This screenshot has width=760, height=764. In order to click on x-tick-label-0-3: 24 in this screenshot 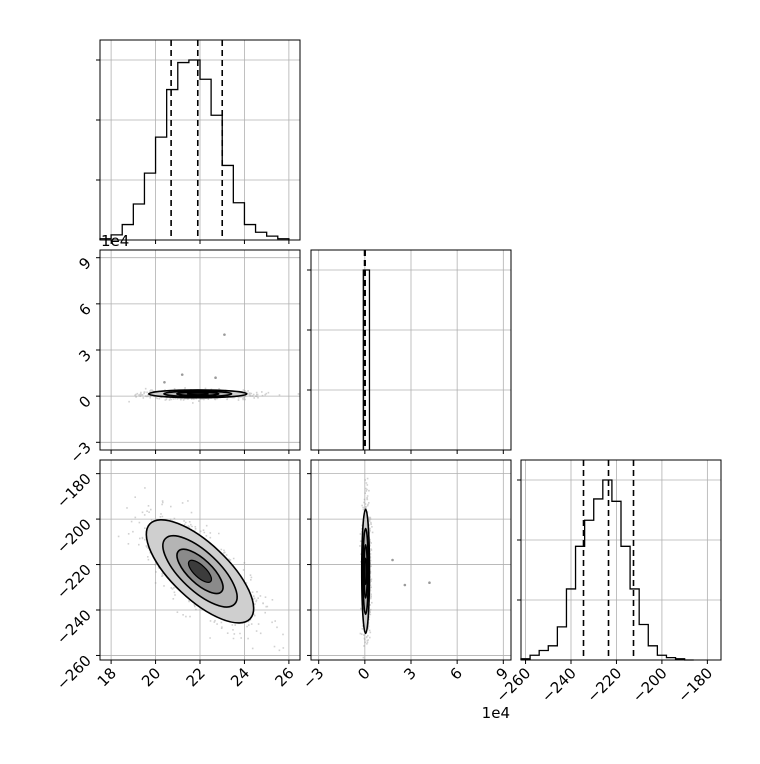, I will do `click(240, 677)`.